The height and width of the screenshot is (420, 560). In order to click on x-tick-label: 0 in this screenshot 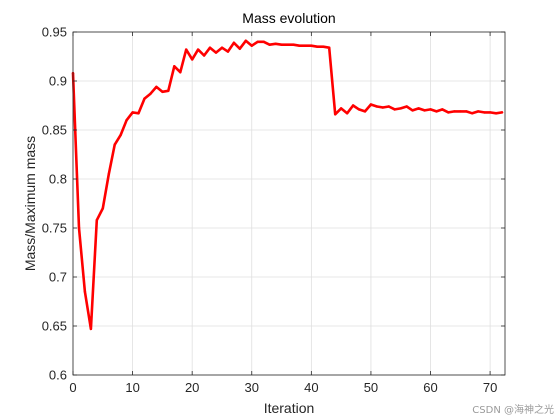, I will do `click(72, 387)`.